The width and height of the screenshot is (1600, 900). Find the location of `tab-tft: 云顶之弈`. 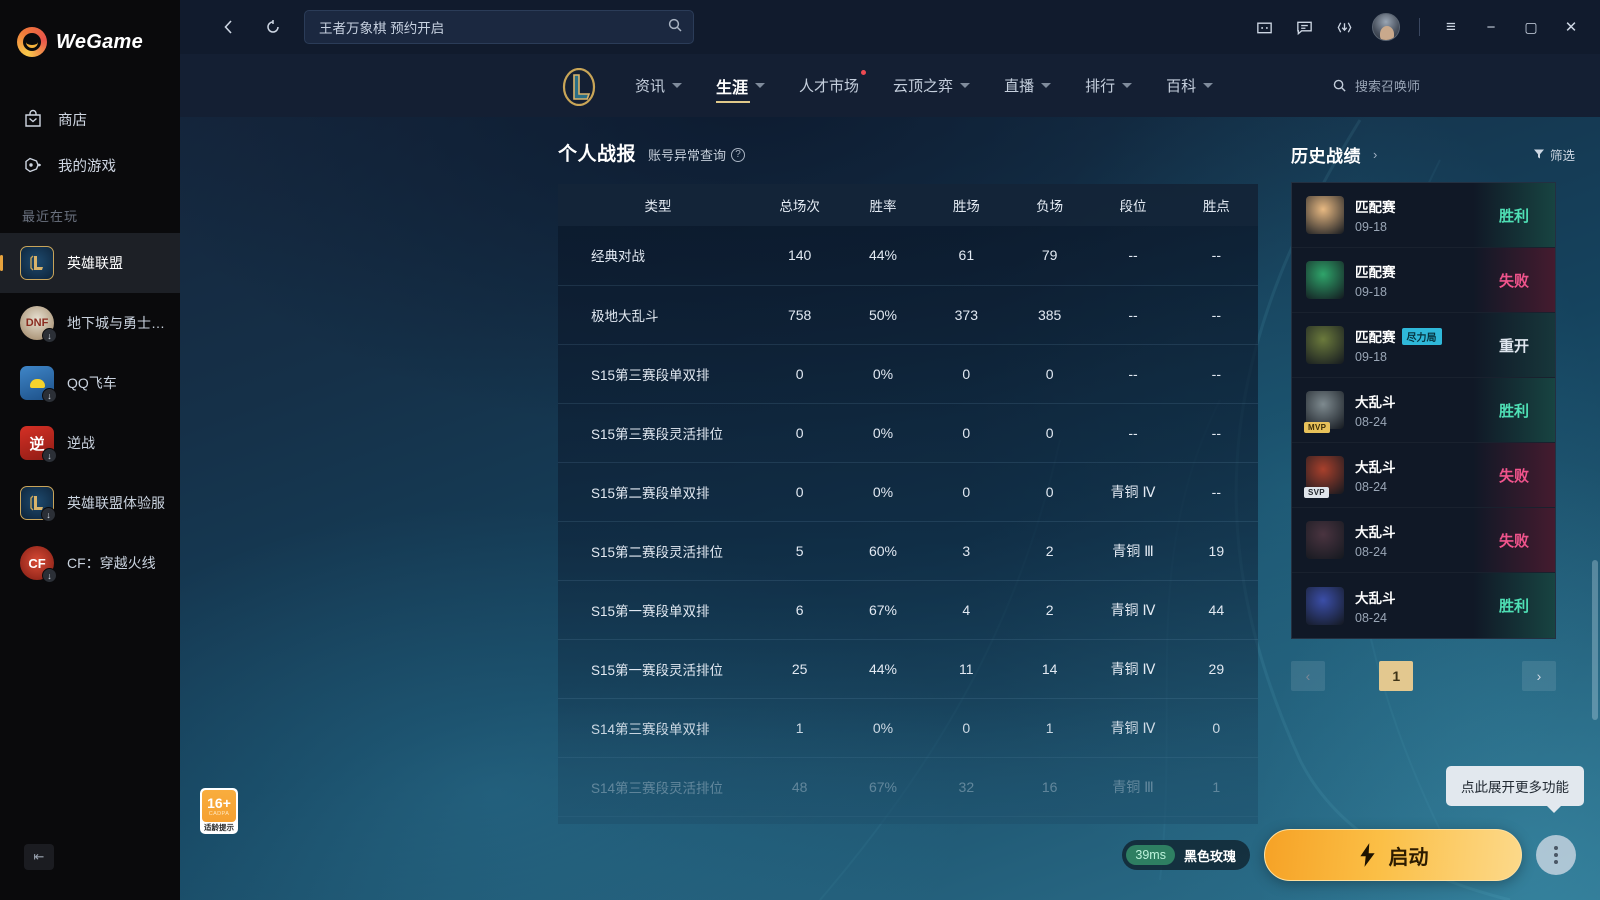

tab-tft: 云顶之弈 is located at coordinates (931, 85).